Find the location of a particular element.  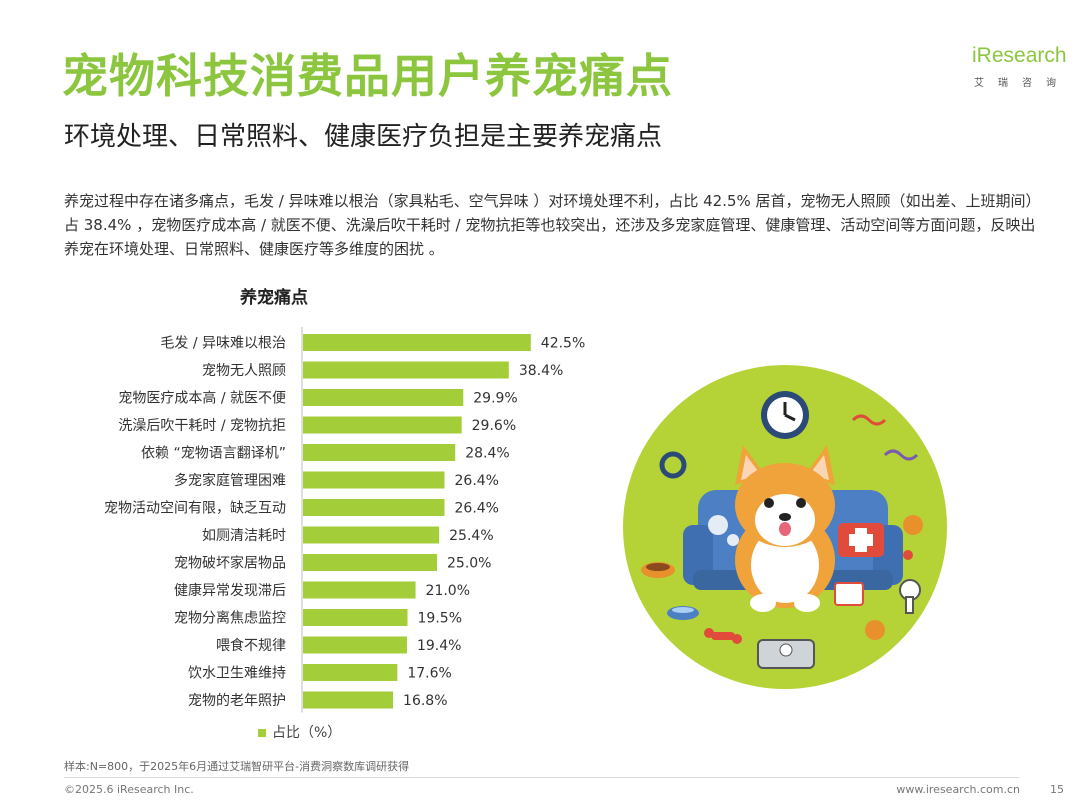

pet-toy-icon is located at coordinates (894, 577).